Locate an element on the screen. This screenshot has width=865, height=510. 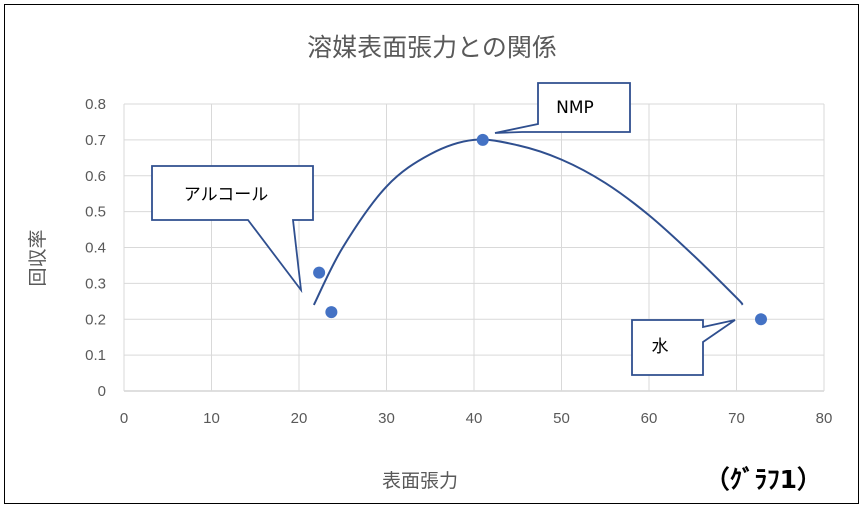
y-tick-label: 0.3 is located at coordinates (95, 283).